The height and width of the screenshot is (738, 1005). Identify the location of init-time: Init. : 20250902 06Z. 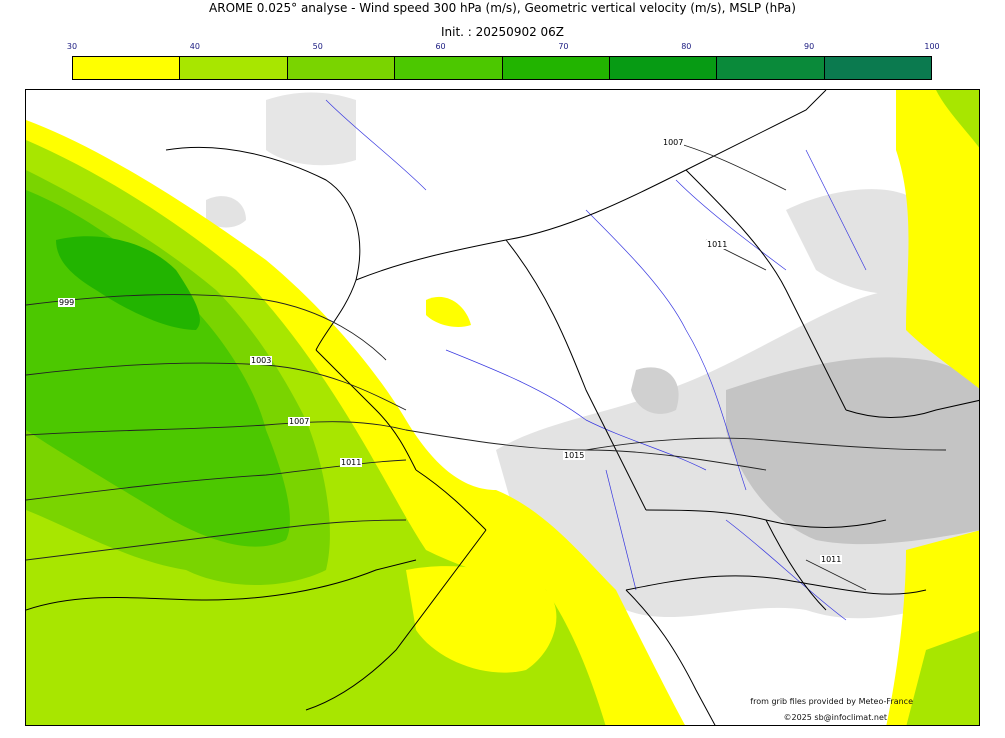
(502, 32).